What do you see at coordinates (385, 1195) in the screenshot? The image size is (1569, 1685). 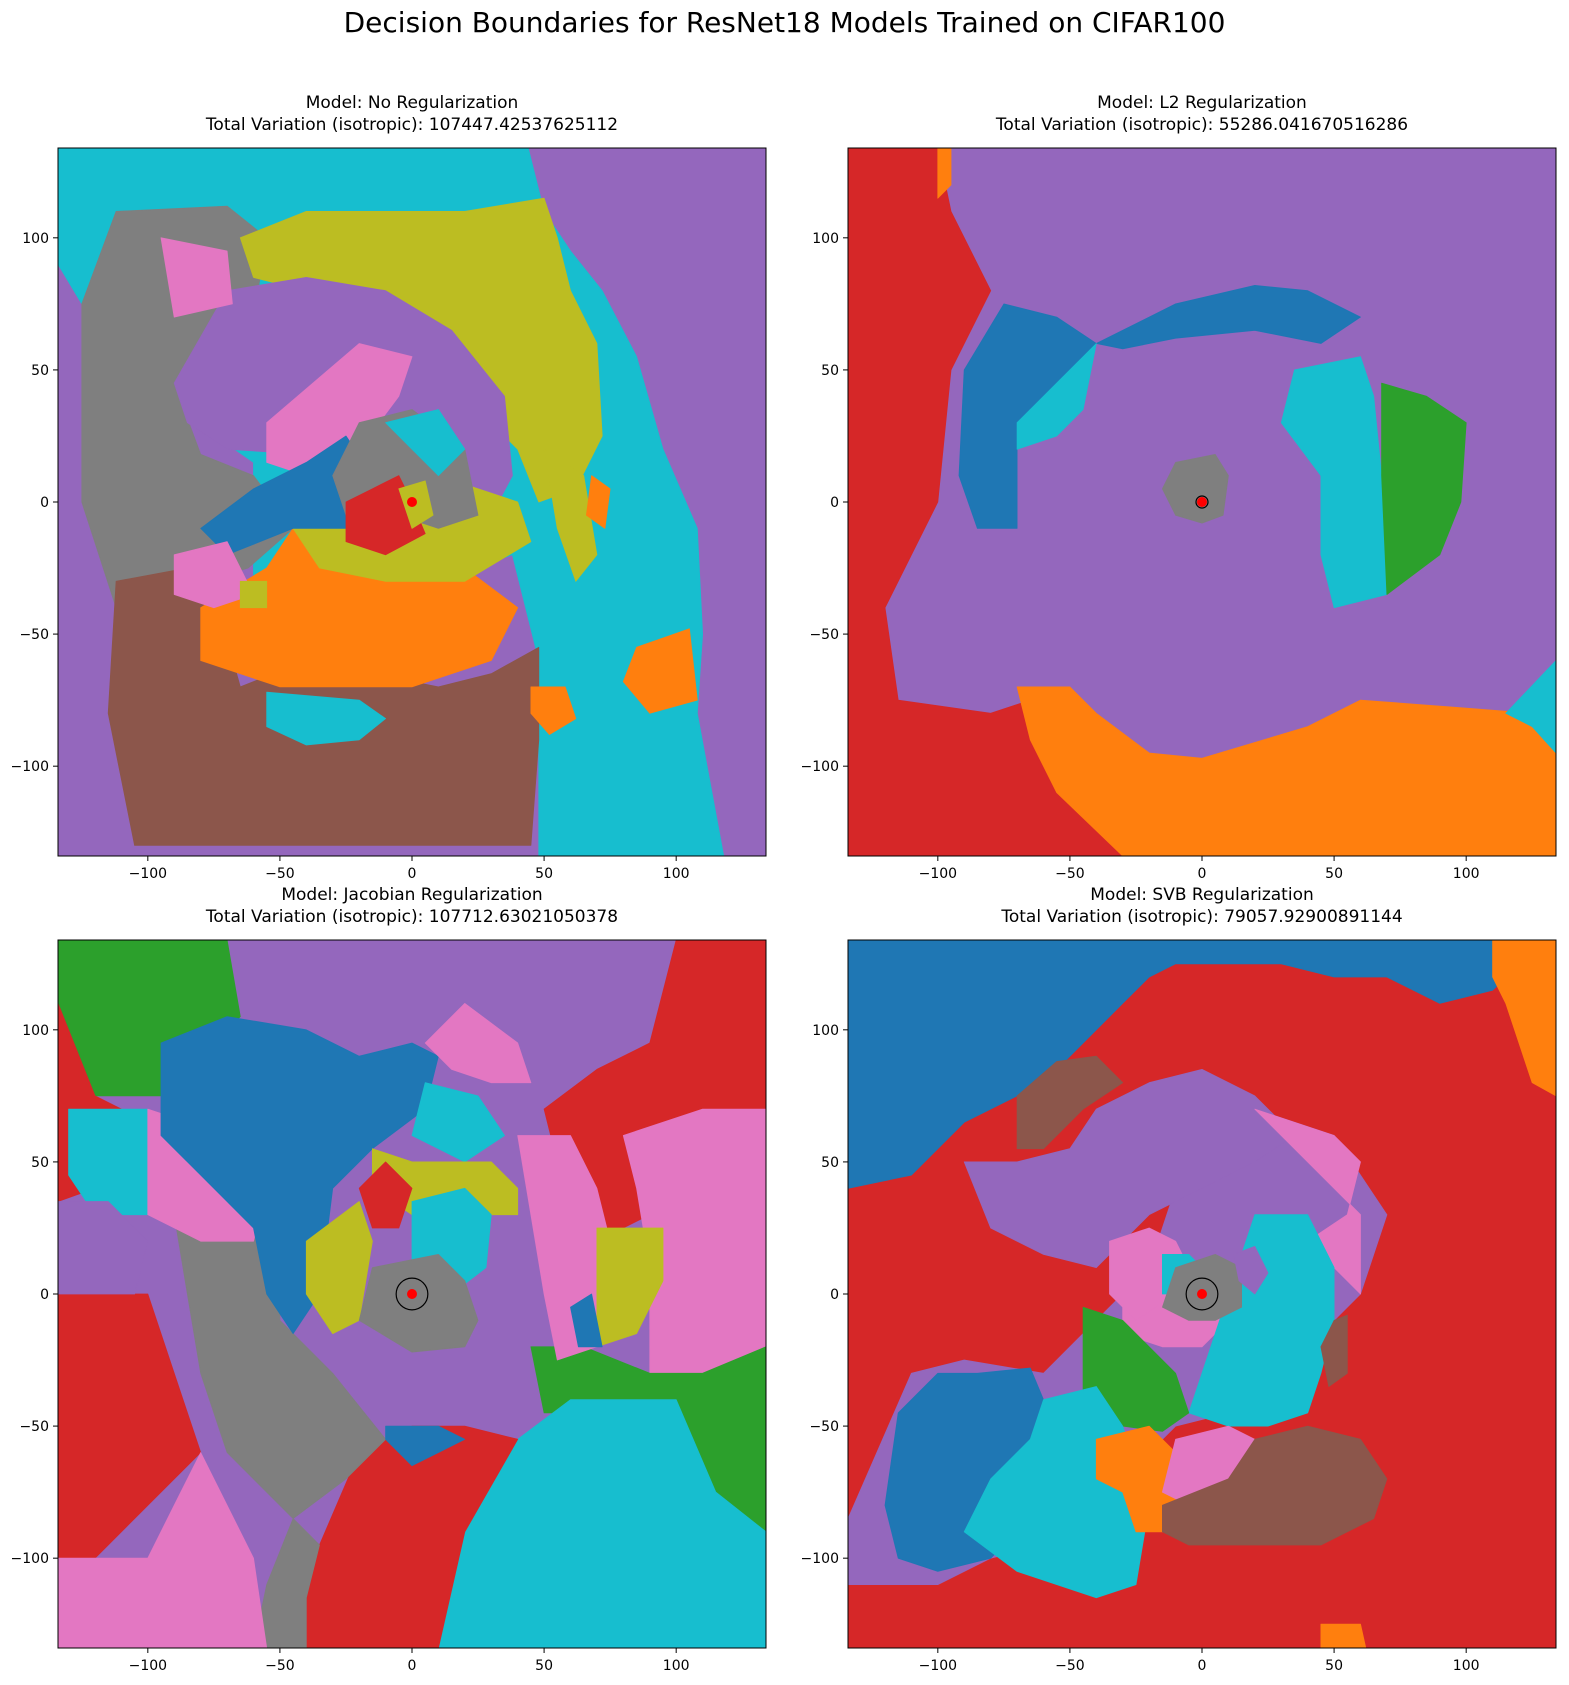 I see `region-red` at bounding box center [385, 1195].